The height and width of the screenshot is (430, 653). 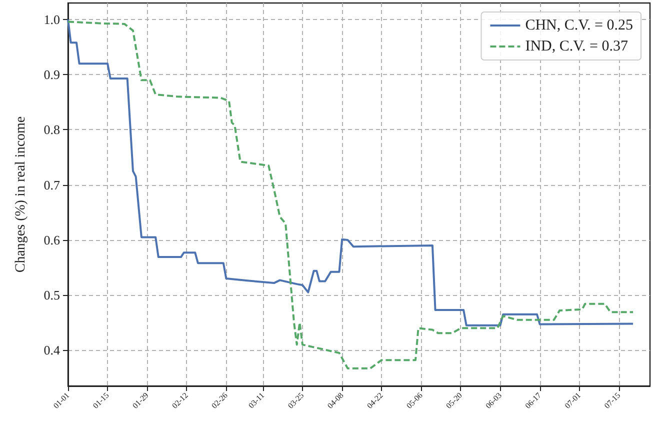 I want to click on legend-label: IND, C.V. = 0.37, so click(x=576, y=46).